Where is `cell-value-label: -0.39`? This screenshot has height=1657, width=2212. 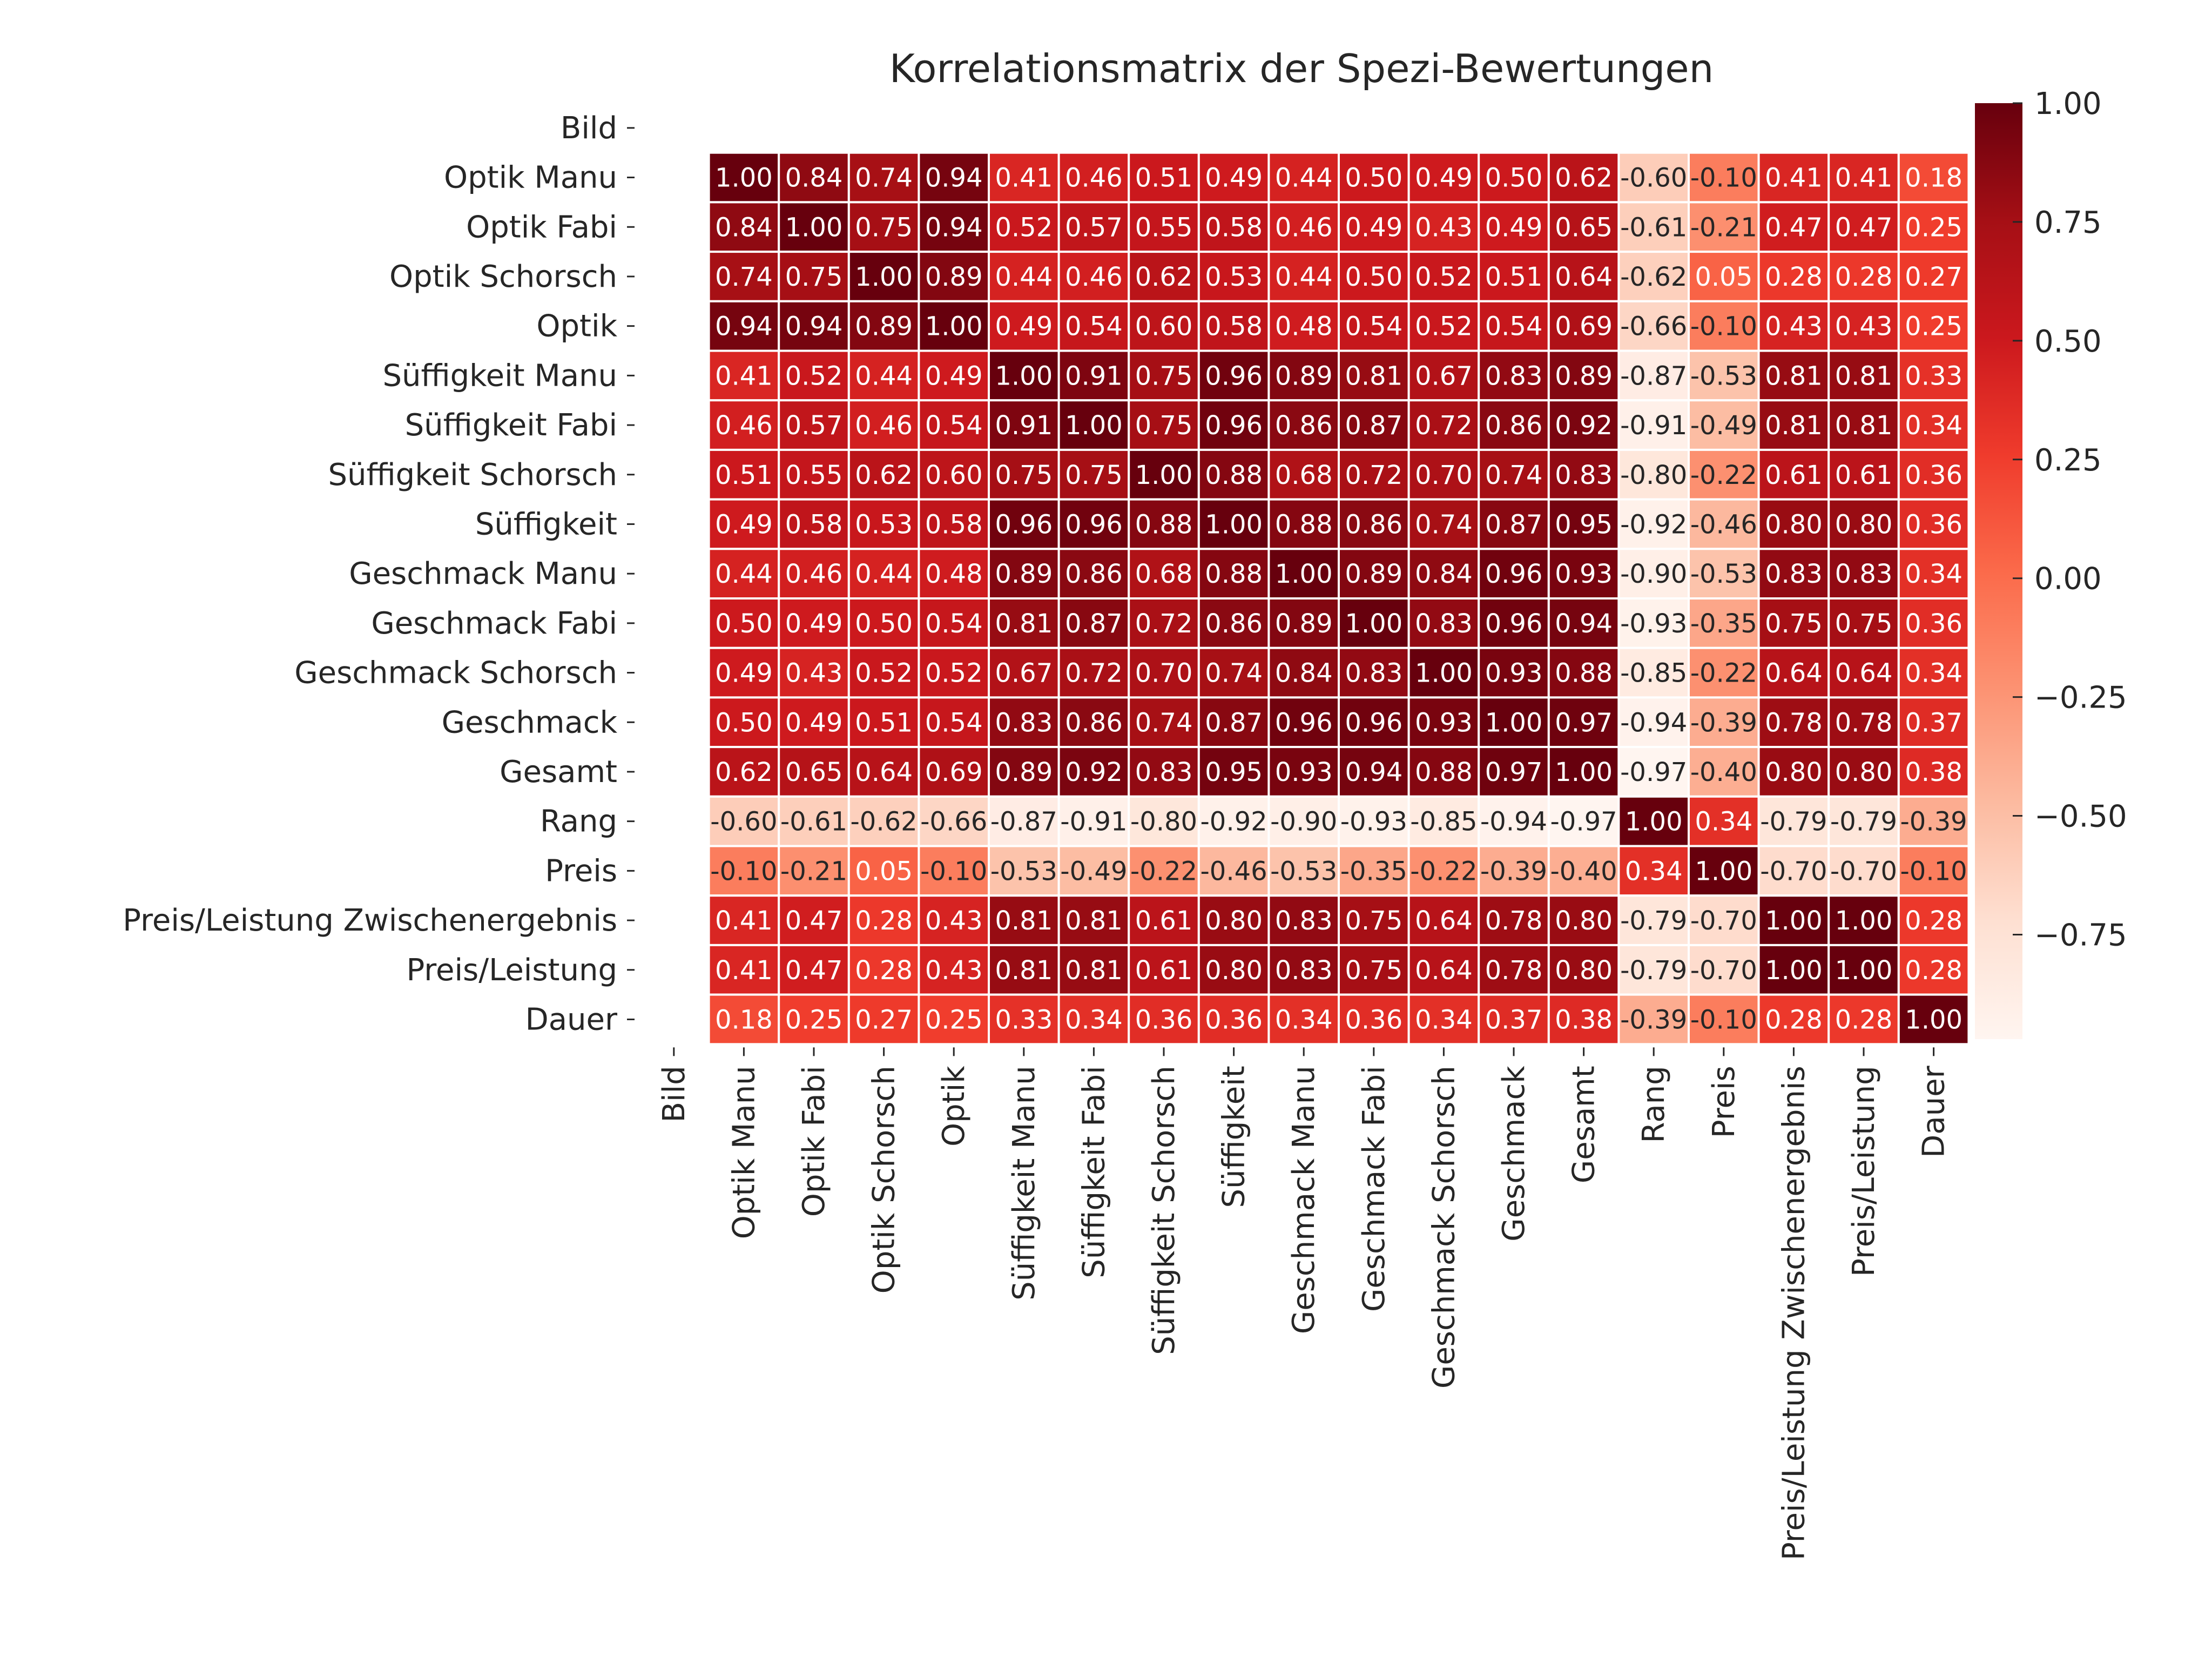
cell-value-label: -0.39 is located at coordinates (1513, 871).